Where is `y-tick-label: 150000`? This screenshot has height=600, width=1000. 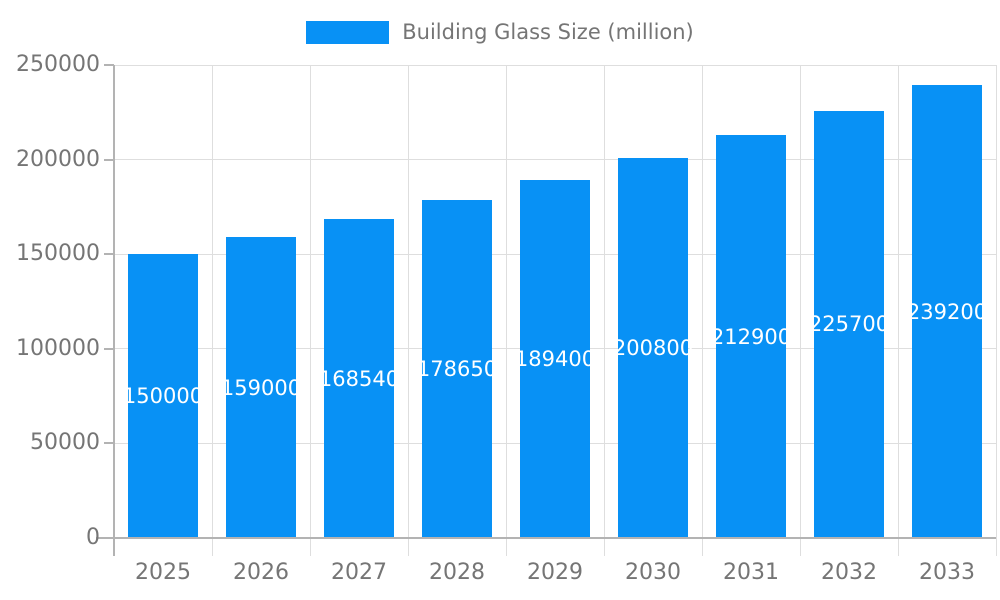 y-tick-label: 150000 is located at coordinates (58, 254).